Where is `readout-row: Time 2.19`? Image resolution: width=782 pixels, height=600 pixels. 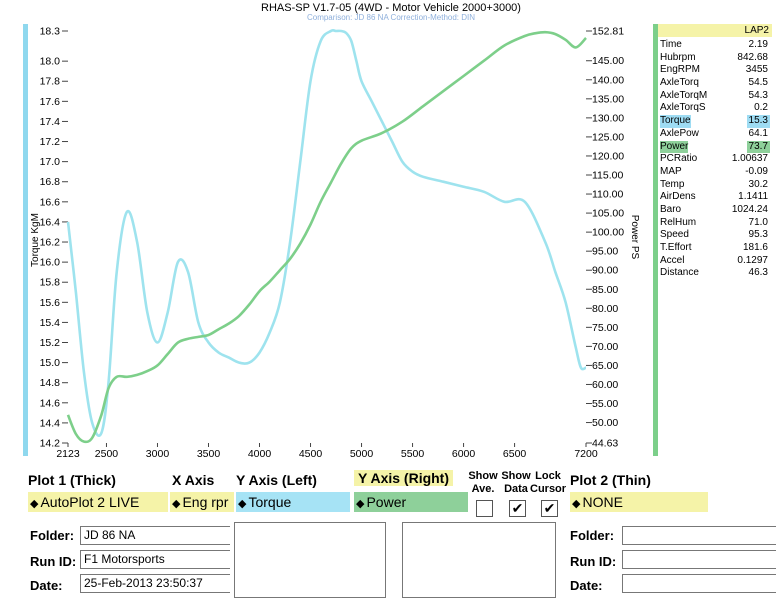 readout-row: Time 2.19 is located at coordinates (715, 45).